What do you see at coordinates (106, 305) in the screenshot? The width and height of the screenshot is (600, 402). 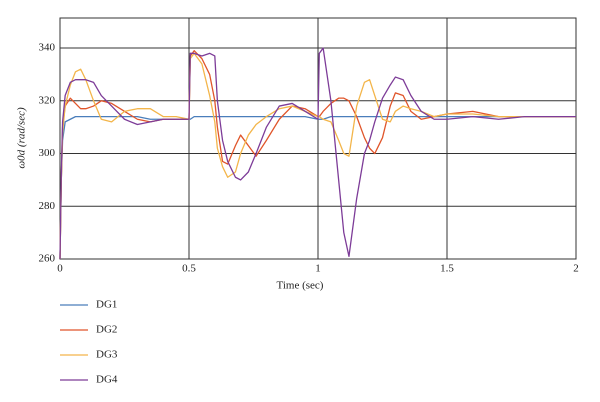 I see `legend-label: DG1` at bounding box center [106, 305].